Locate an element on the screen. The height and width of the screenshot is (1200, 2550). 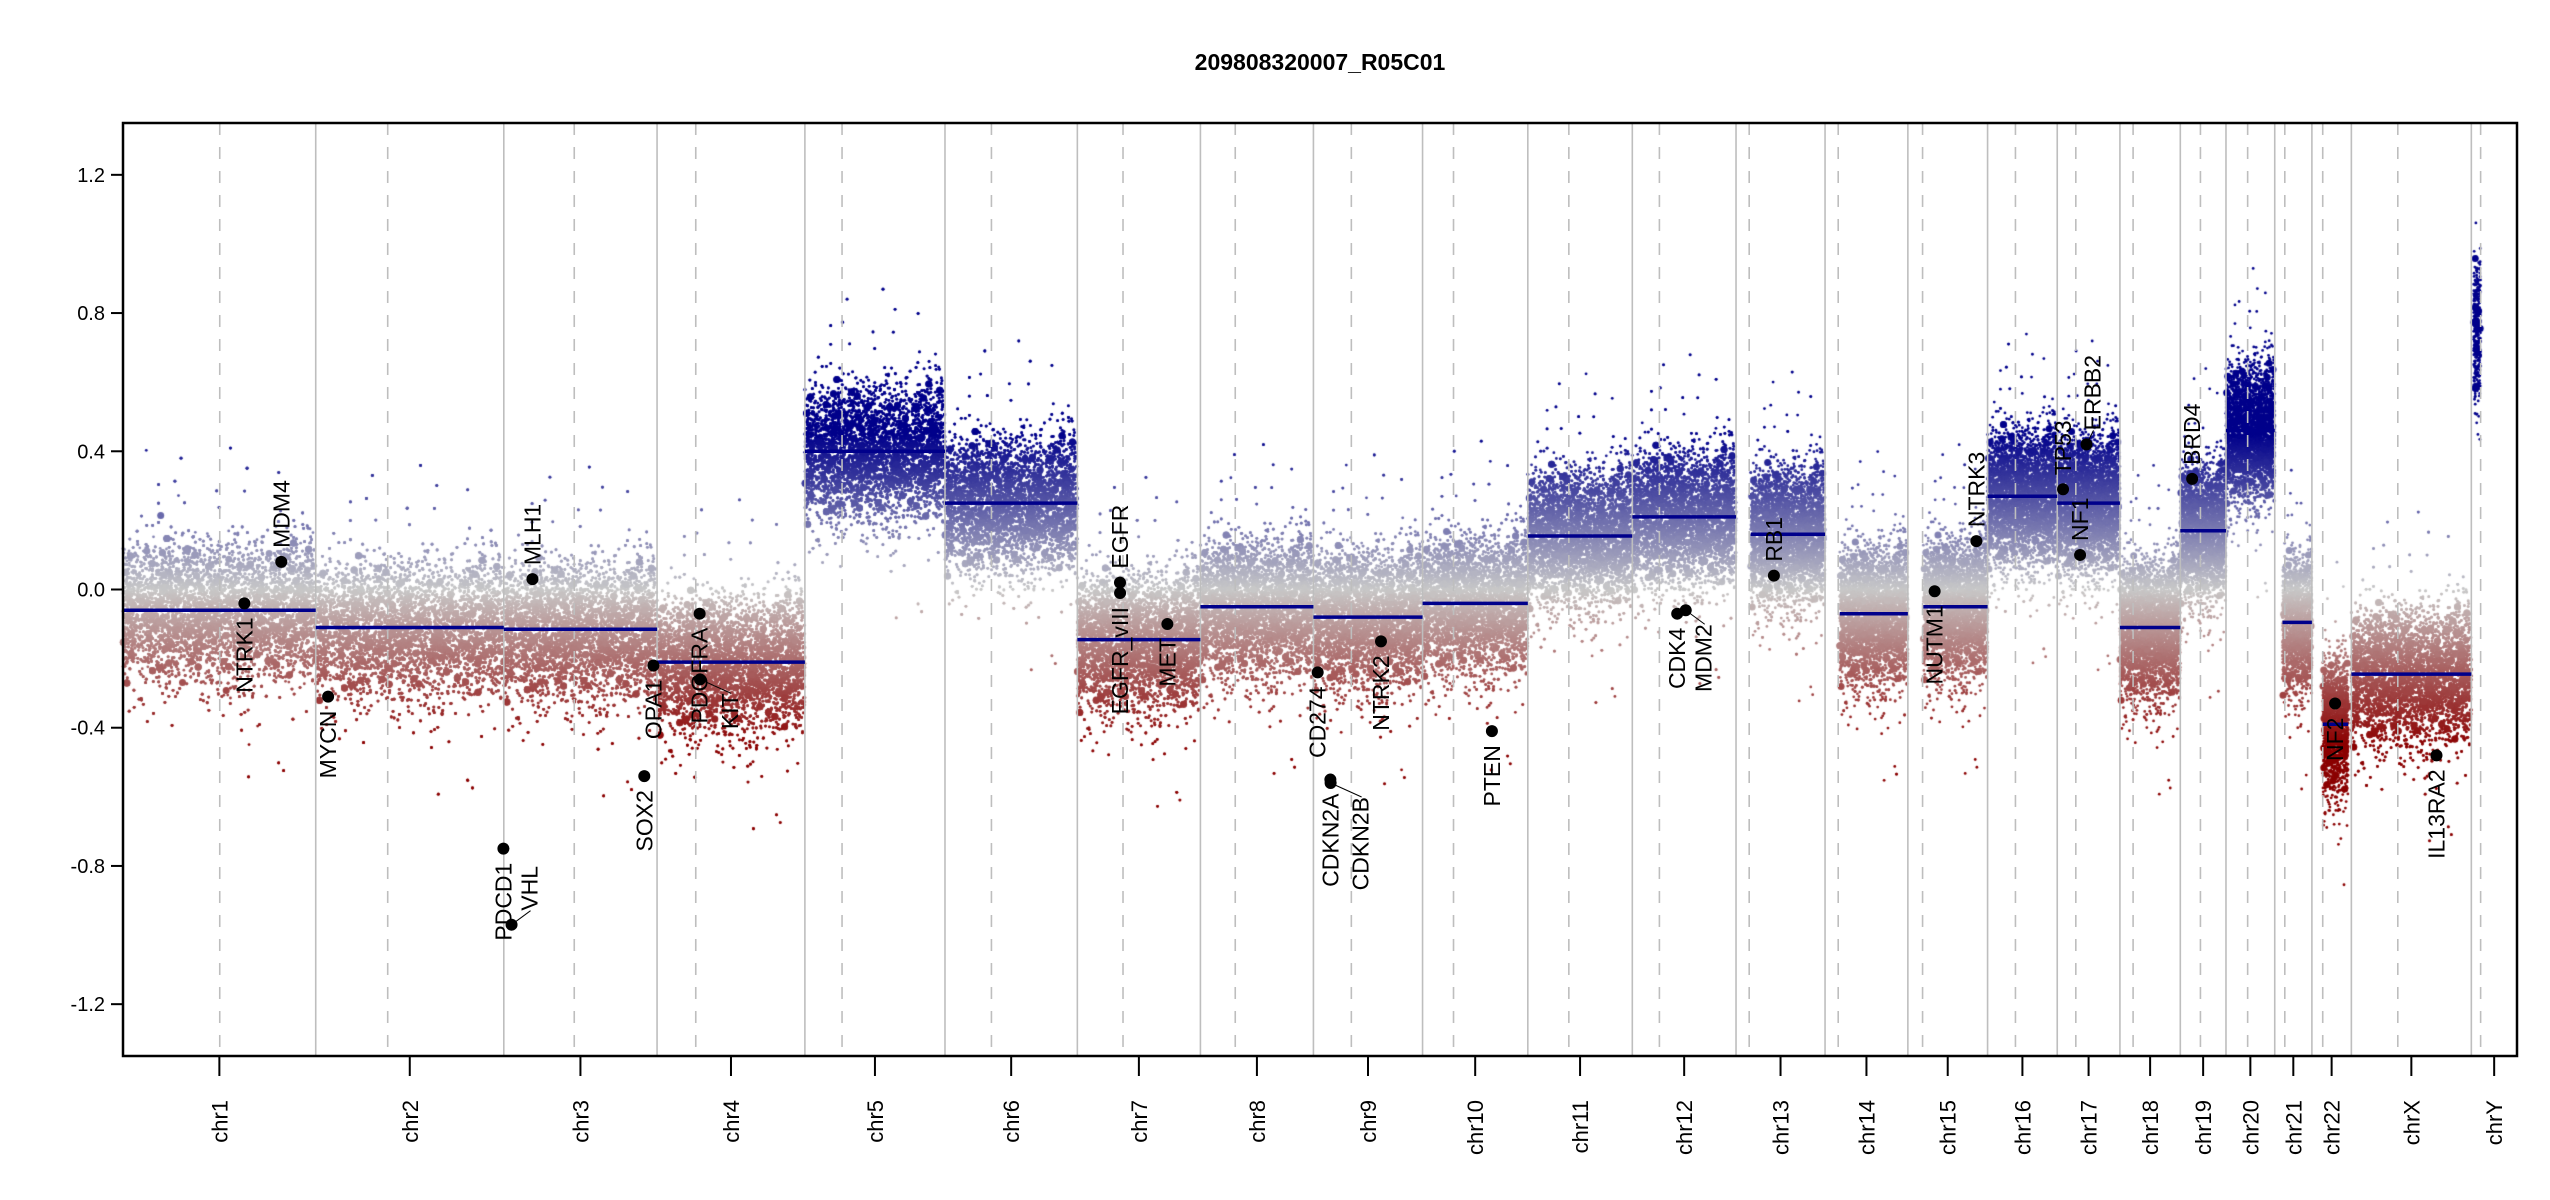
x-tick-label: chr17 is located at coordinates (2089, 1127).